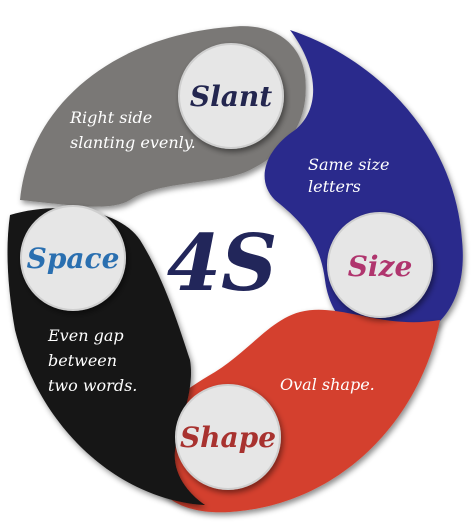 Image resolution: width=475 pixels, height=529 pixels. I want to click on size-title: Size, so click(380, 266).